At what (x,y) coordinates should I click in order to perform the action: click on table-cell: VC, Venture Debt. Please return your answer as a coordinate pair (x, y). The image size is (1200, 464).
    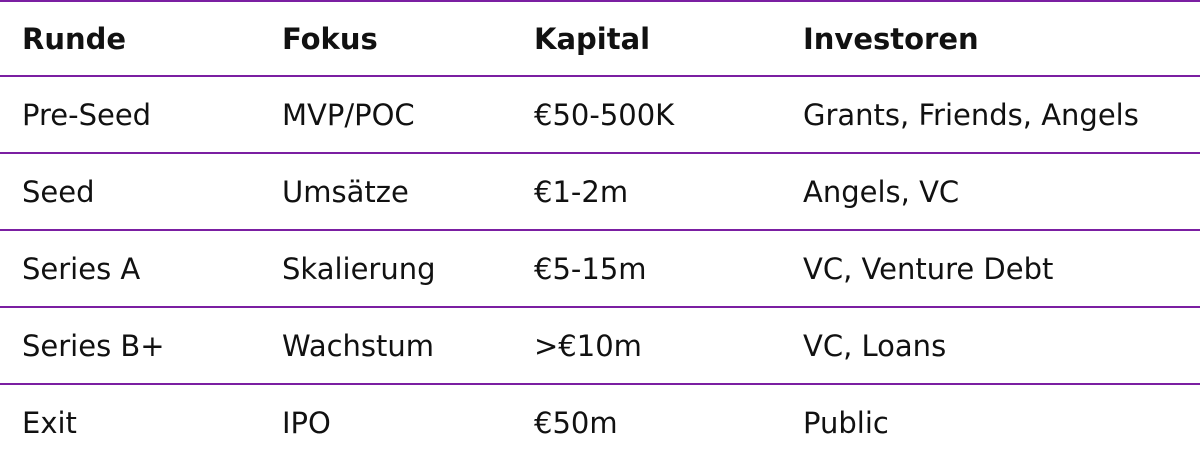
    Looking at the image, I should click on (990, 269).